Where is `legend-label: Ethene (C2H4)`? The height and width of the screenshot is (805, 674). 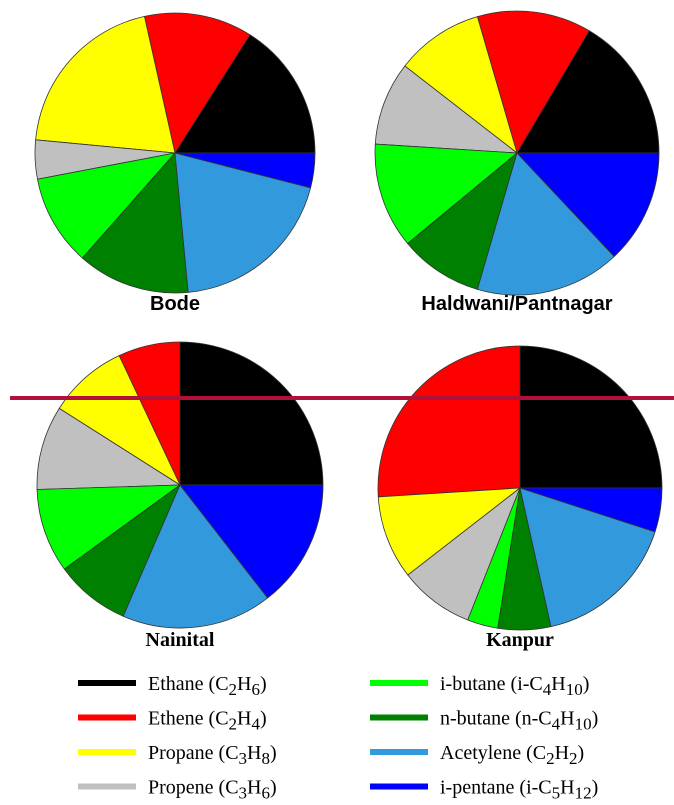 legend-label: Ethene (C2H4) is located at coordinates (207, 721).